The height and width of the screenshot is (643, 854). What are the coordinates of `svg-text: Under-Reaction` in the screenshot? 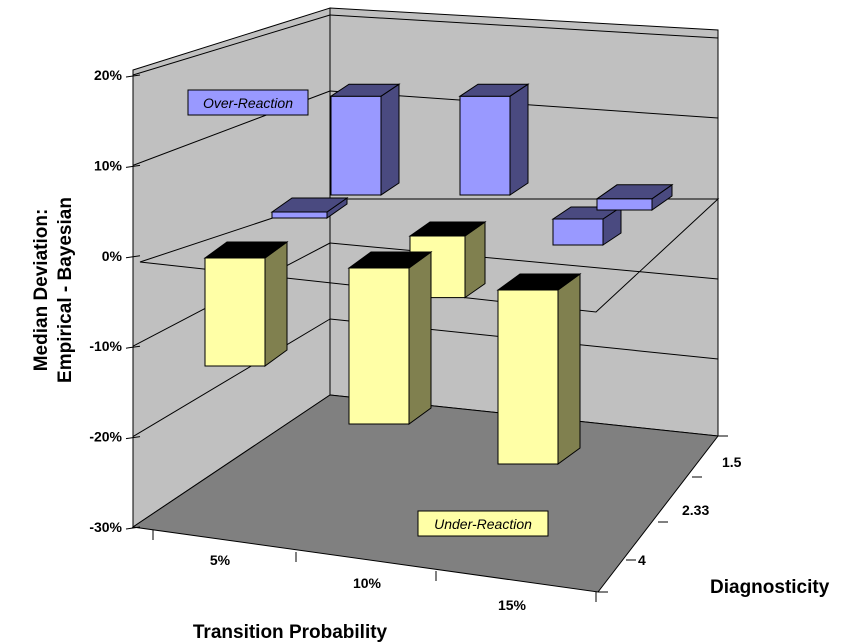 It's located at (483, 524).